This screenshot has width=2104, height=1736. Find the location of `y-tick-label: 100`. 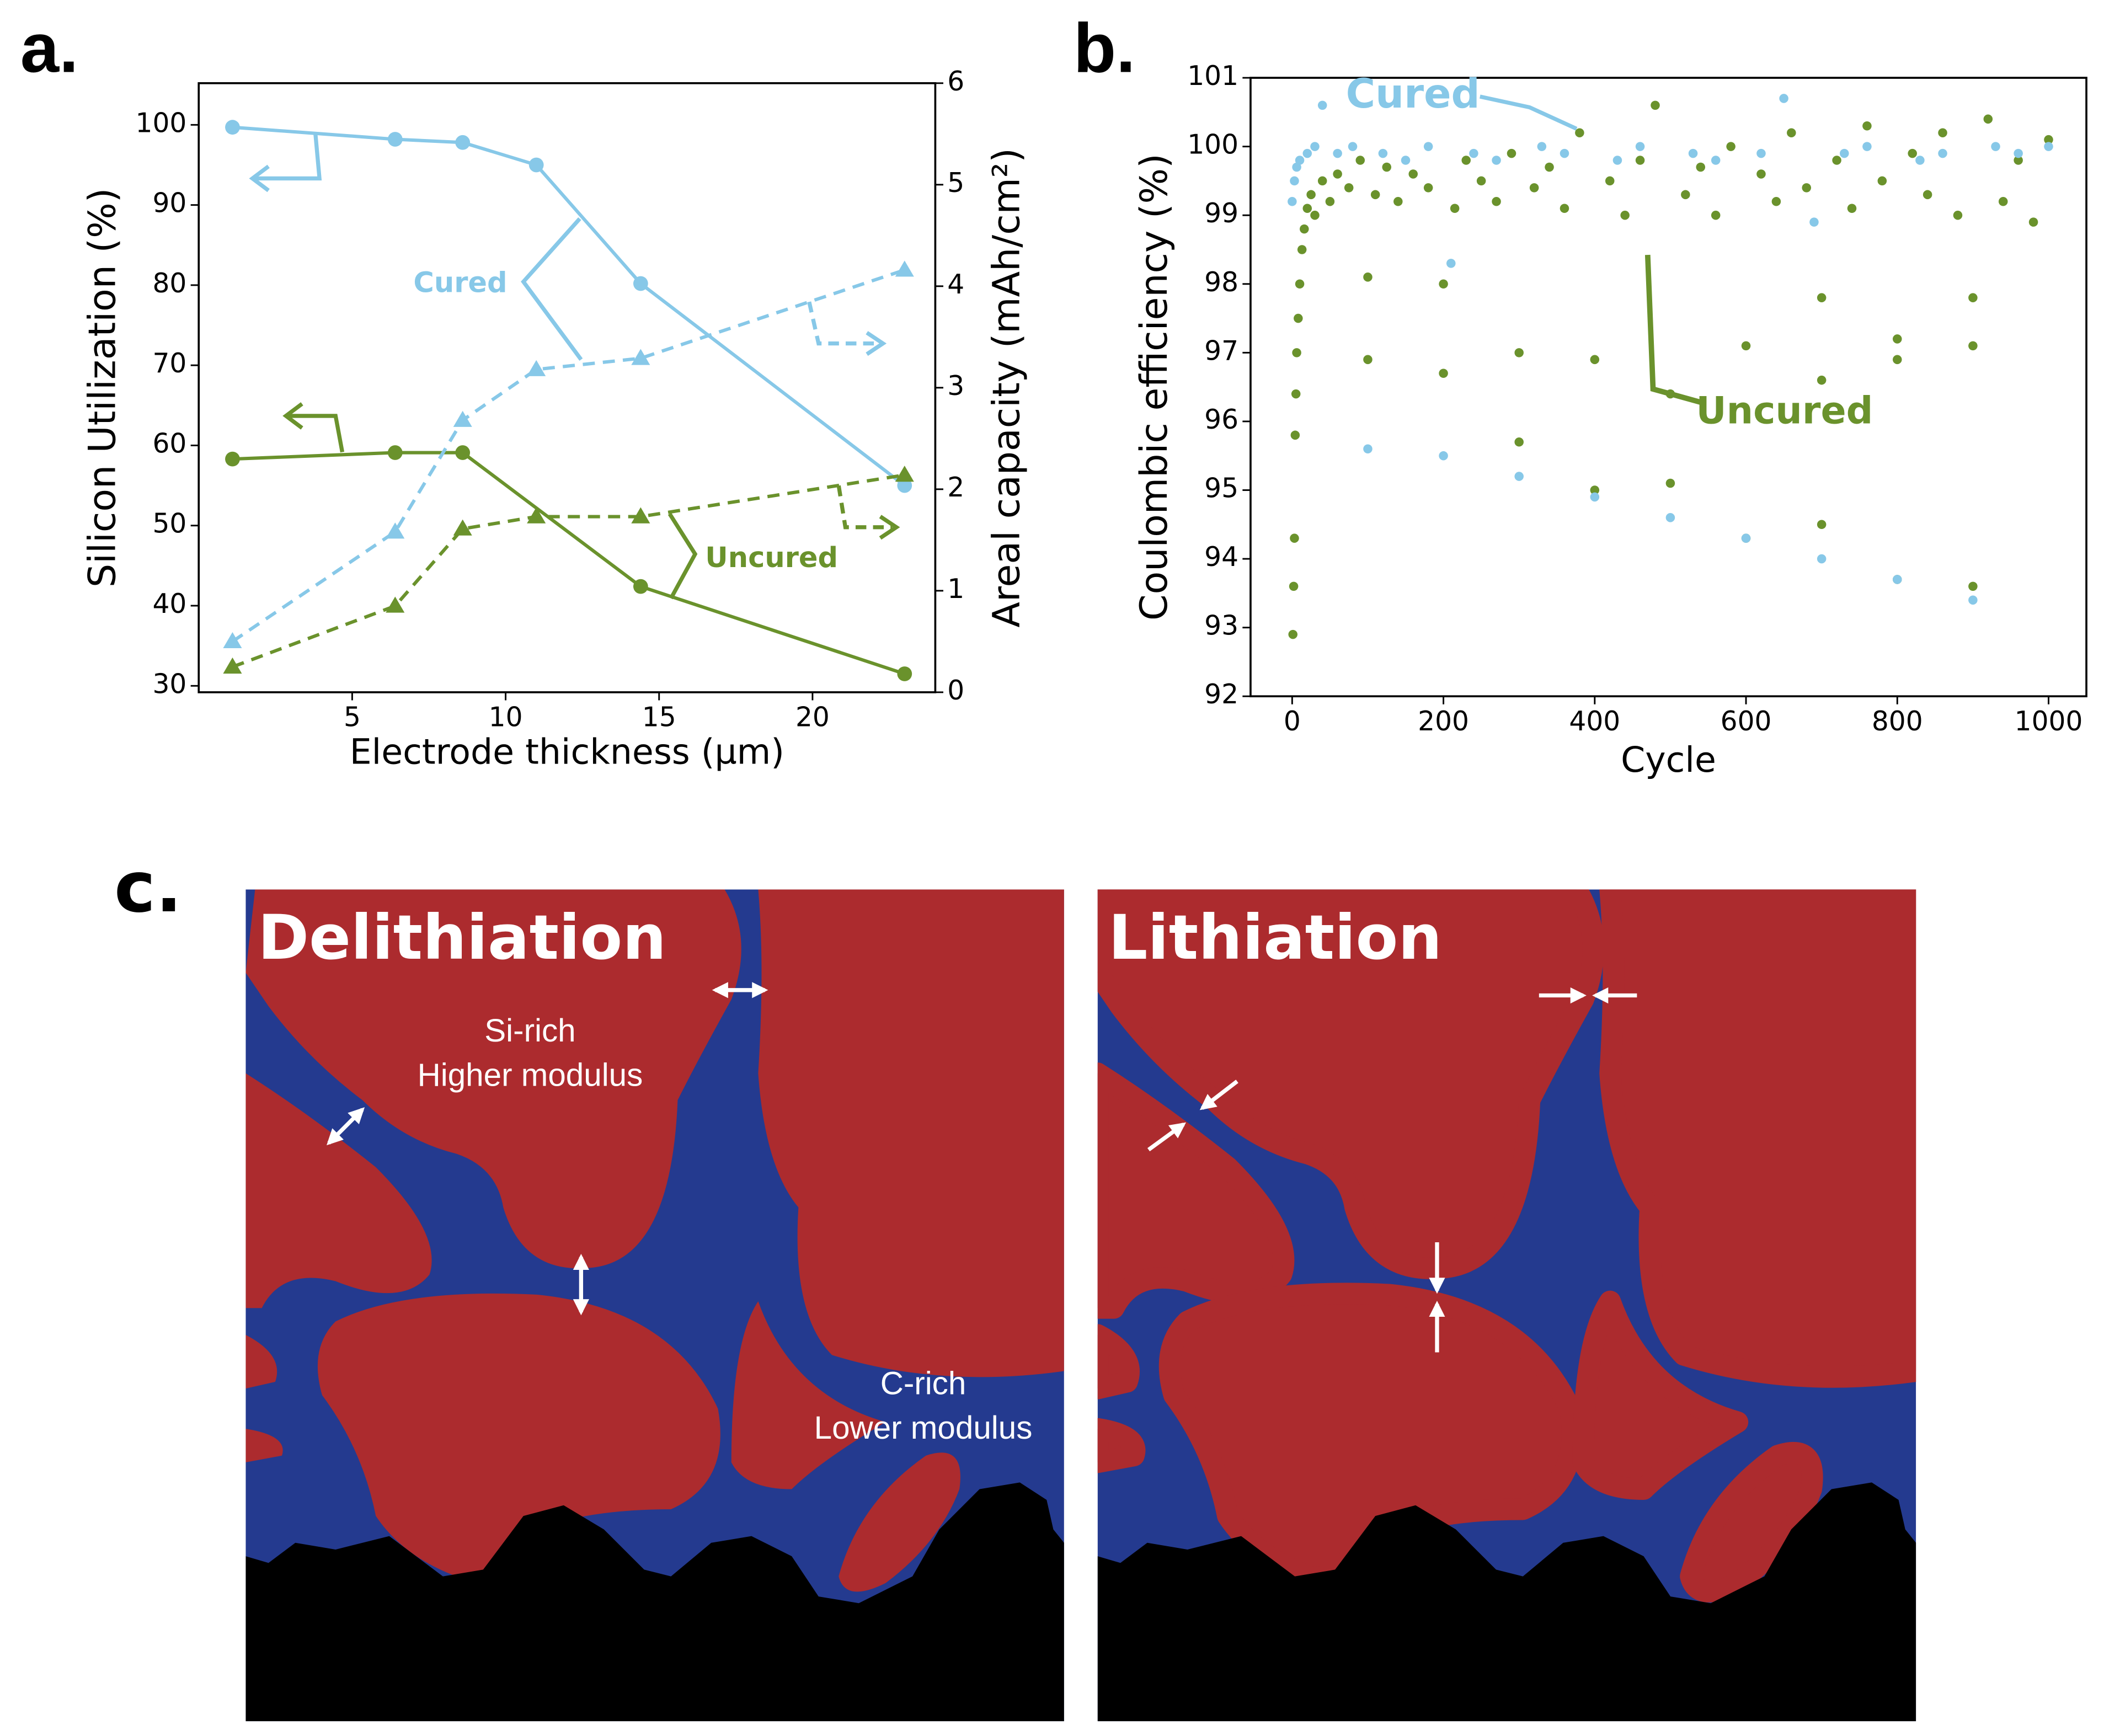

y-tick-label: 100 is located at coordinates (1213, 145).